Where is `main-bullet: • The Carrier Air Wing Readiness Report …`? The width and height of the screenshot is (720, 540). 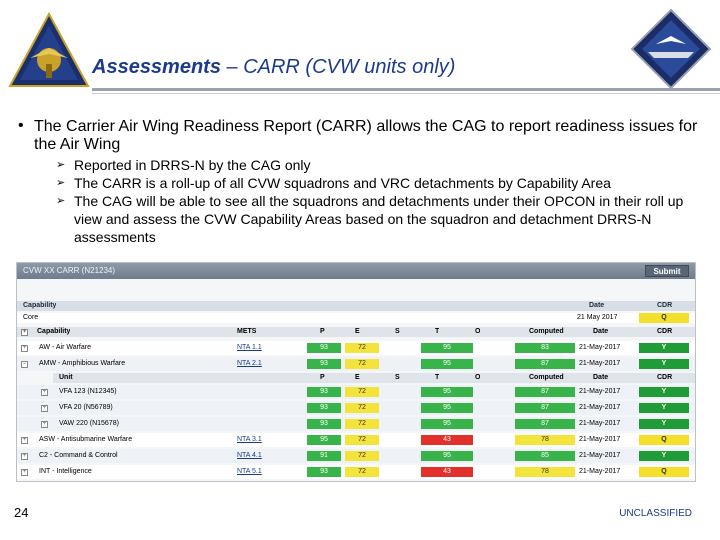
main-bullet: • The Carrier Air Wing Readiness Report … is located at coordinates (363, 135).